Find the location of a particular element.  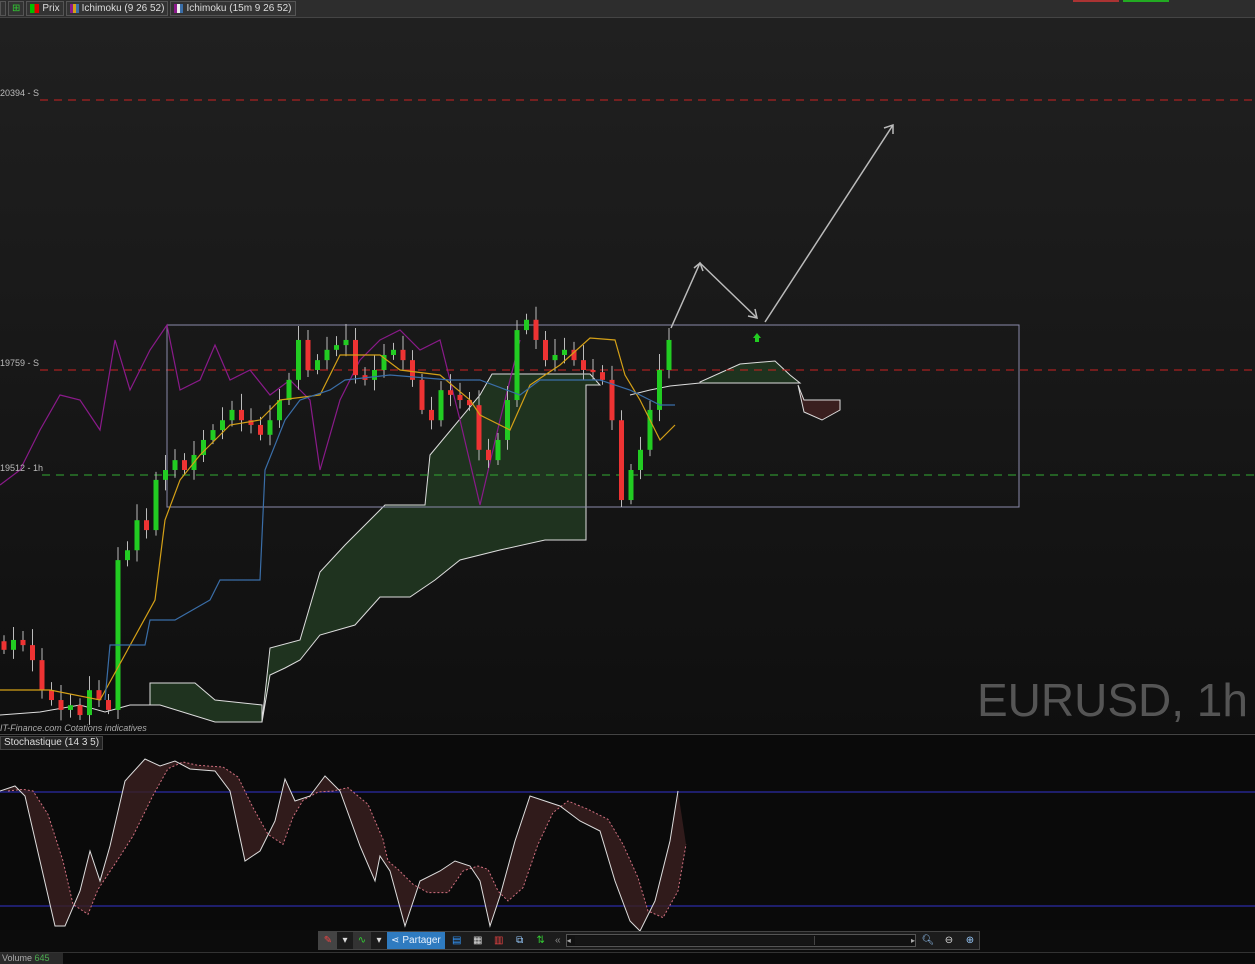

menu-button is located at coordinates (3, 8).